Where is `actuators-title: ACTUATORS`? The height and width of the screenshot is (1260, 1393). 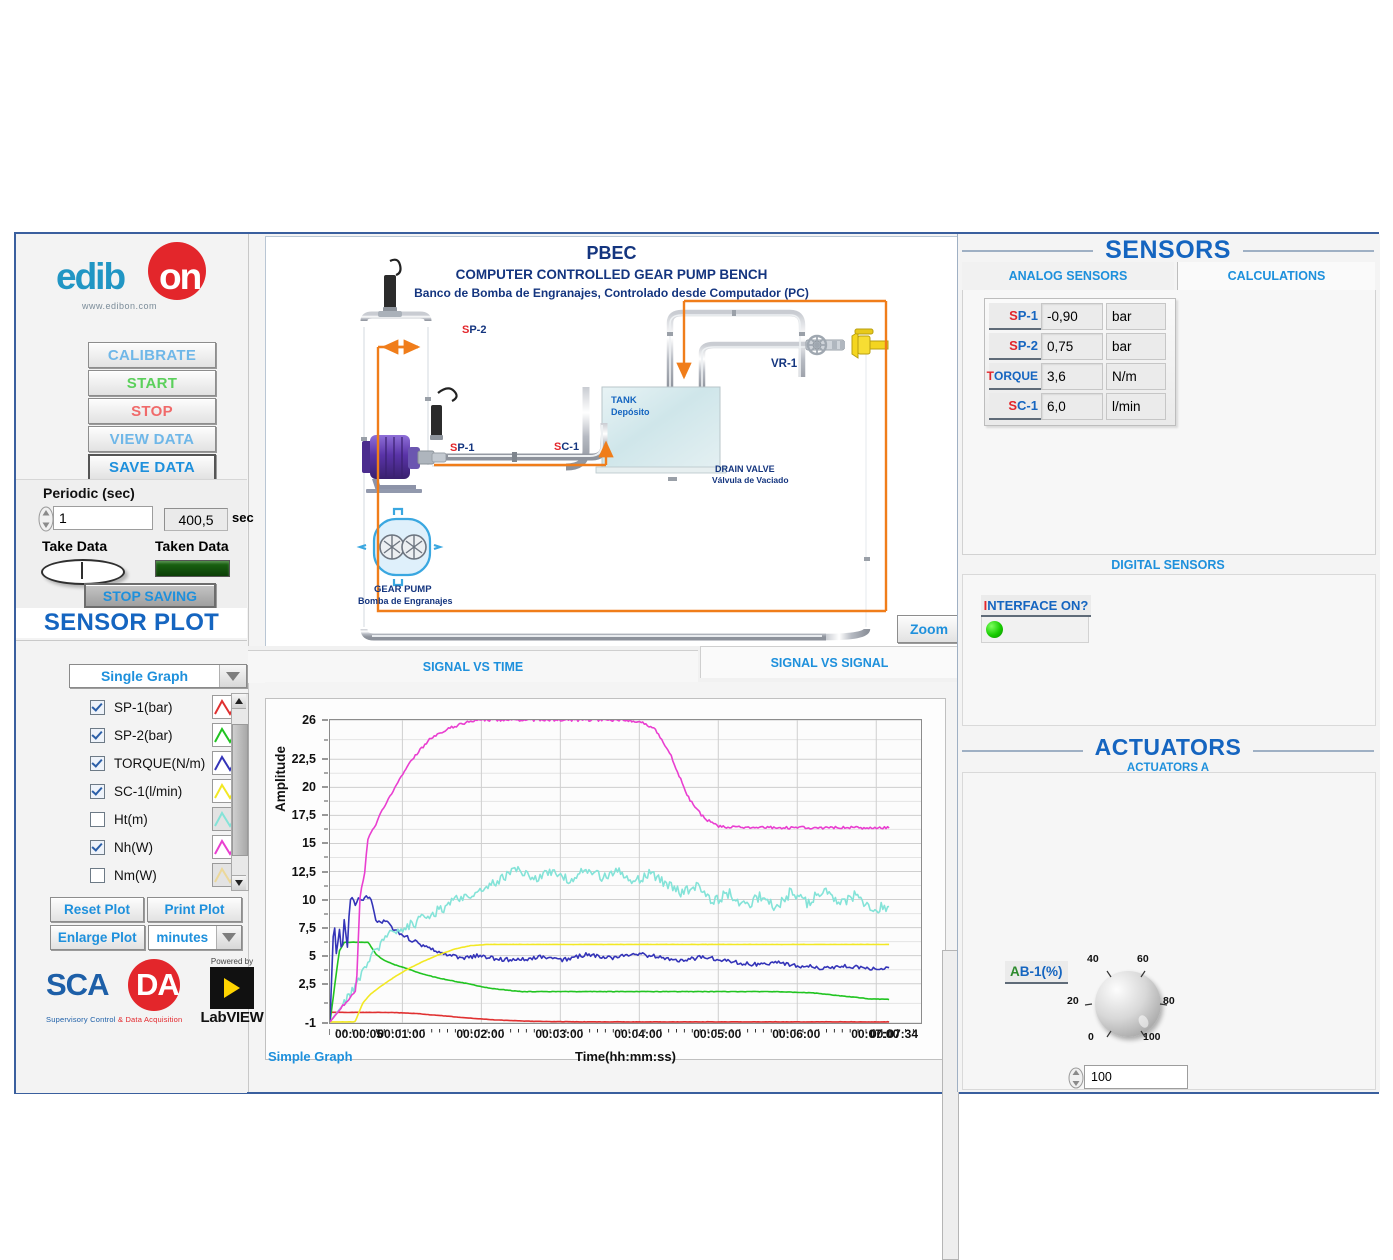 actuators-title: ACTUATORS is located at coordinates (1168, 747).